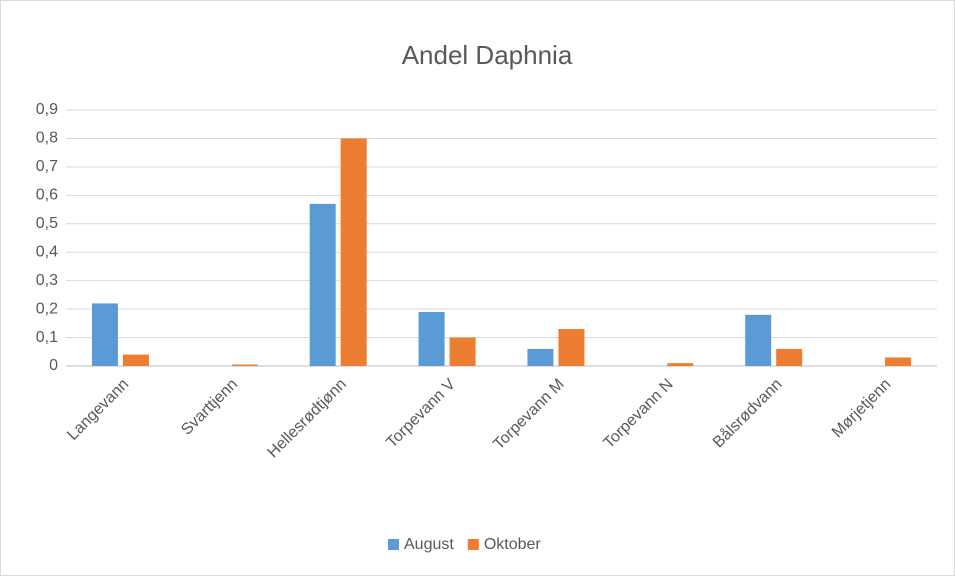 This screenshot has height=576, width=955. What do you see at coordinates (487, 55) in the screenshot?
I see `chart-title: Andel Daphnia` at bounding box center [487, 55].